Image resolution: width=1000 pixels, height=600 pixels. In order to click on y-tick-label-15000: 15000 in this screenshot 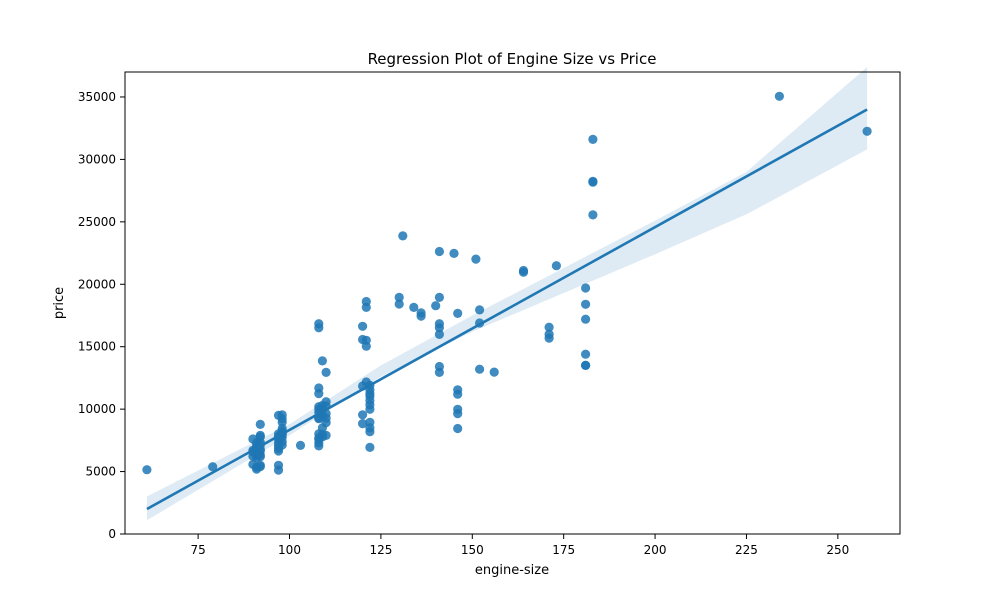, I will do `click(97, 347)`.